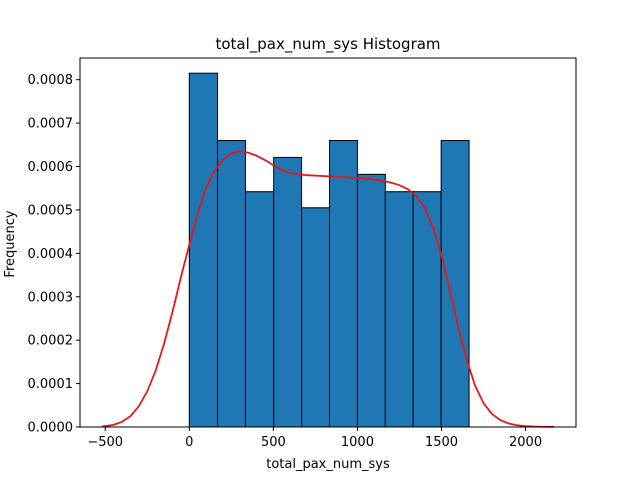 This screenshot has height=480, width=640. I want to click on x-tick-label: 1500, so click(441, 442).